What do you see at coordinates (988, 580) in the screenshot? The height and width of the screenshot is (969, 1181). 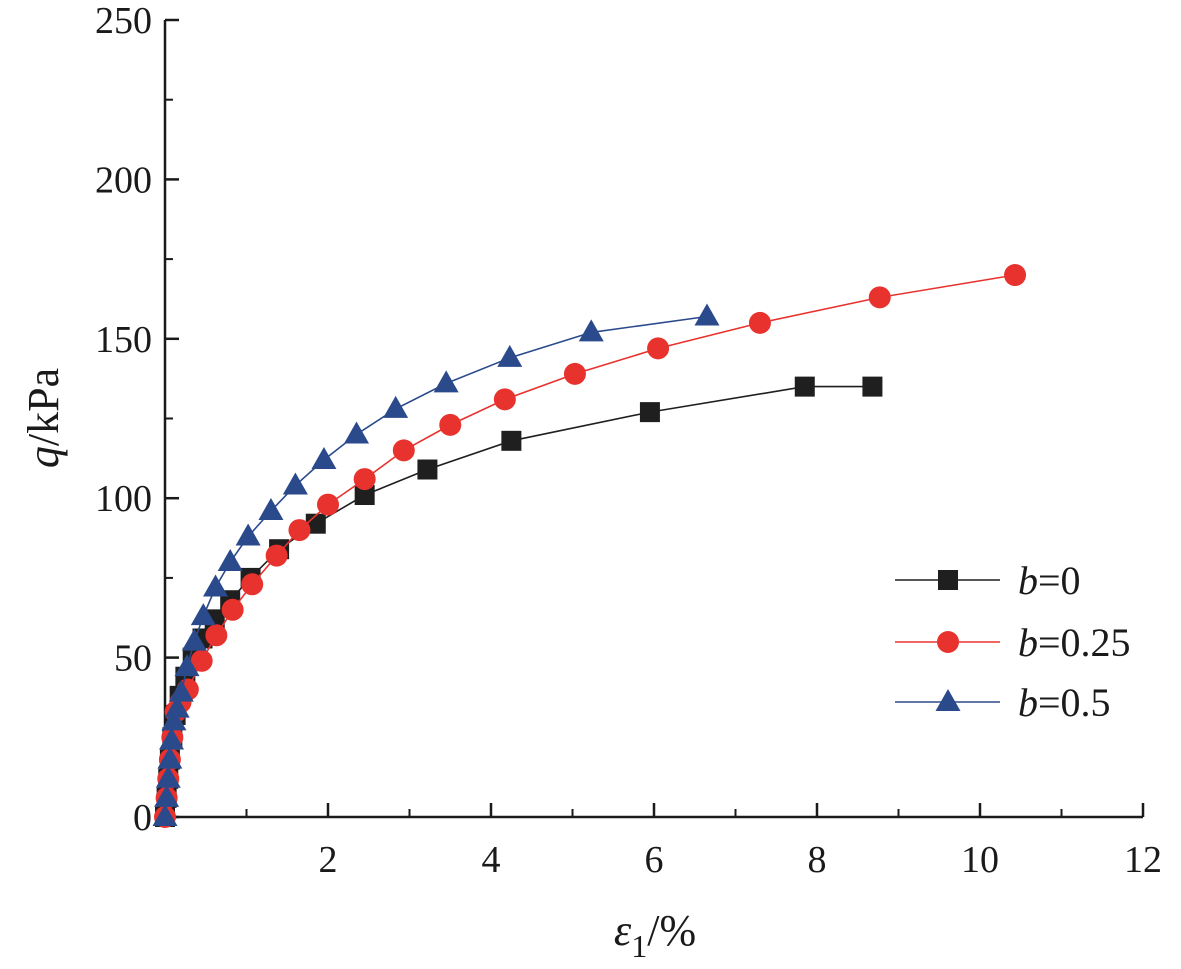 I see `legend-item-0: b=0` at bounding box center [988, 580].